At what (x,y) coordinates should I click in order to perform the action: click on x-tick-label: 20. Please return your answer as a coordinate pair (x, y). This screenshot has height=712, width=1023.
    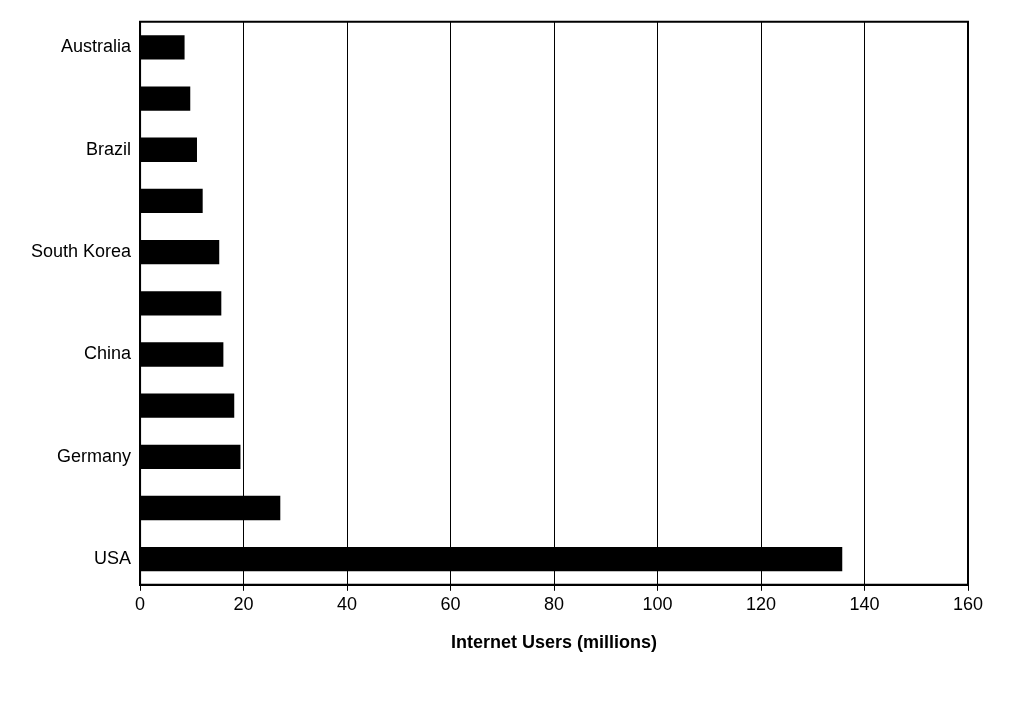
    Looking at the image, I should click on (243, 603).